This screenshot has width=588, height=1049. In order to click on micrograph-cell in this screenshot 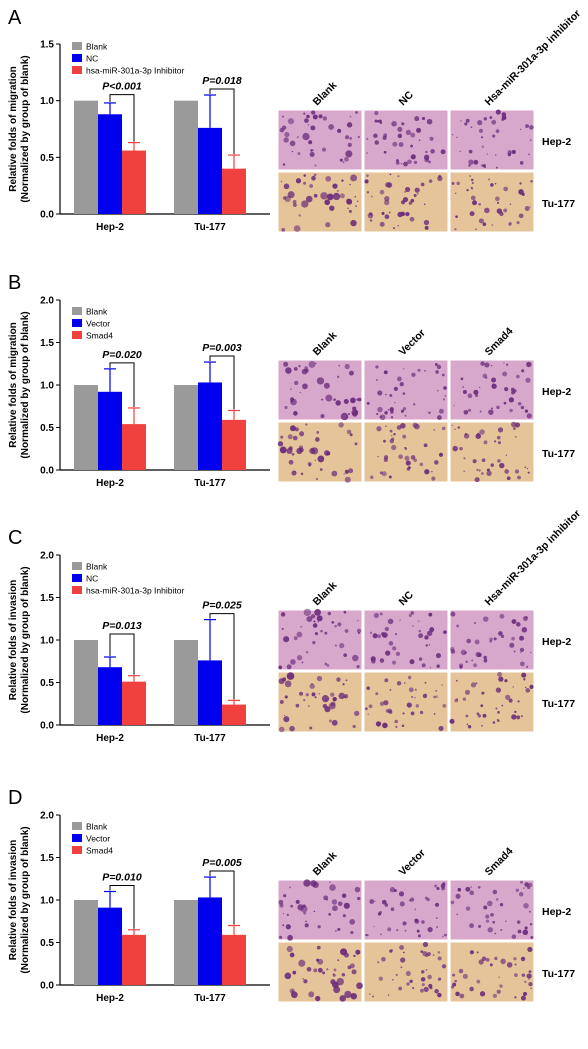, I will do `click(406, 972)`.